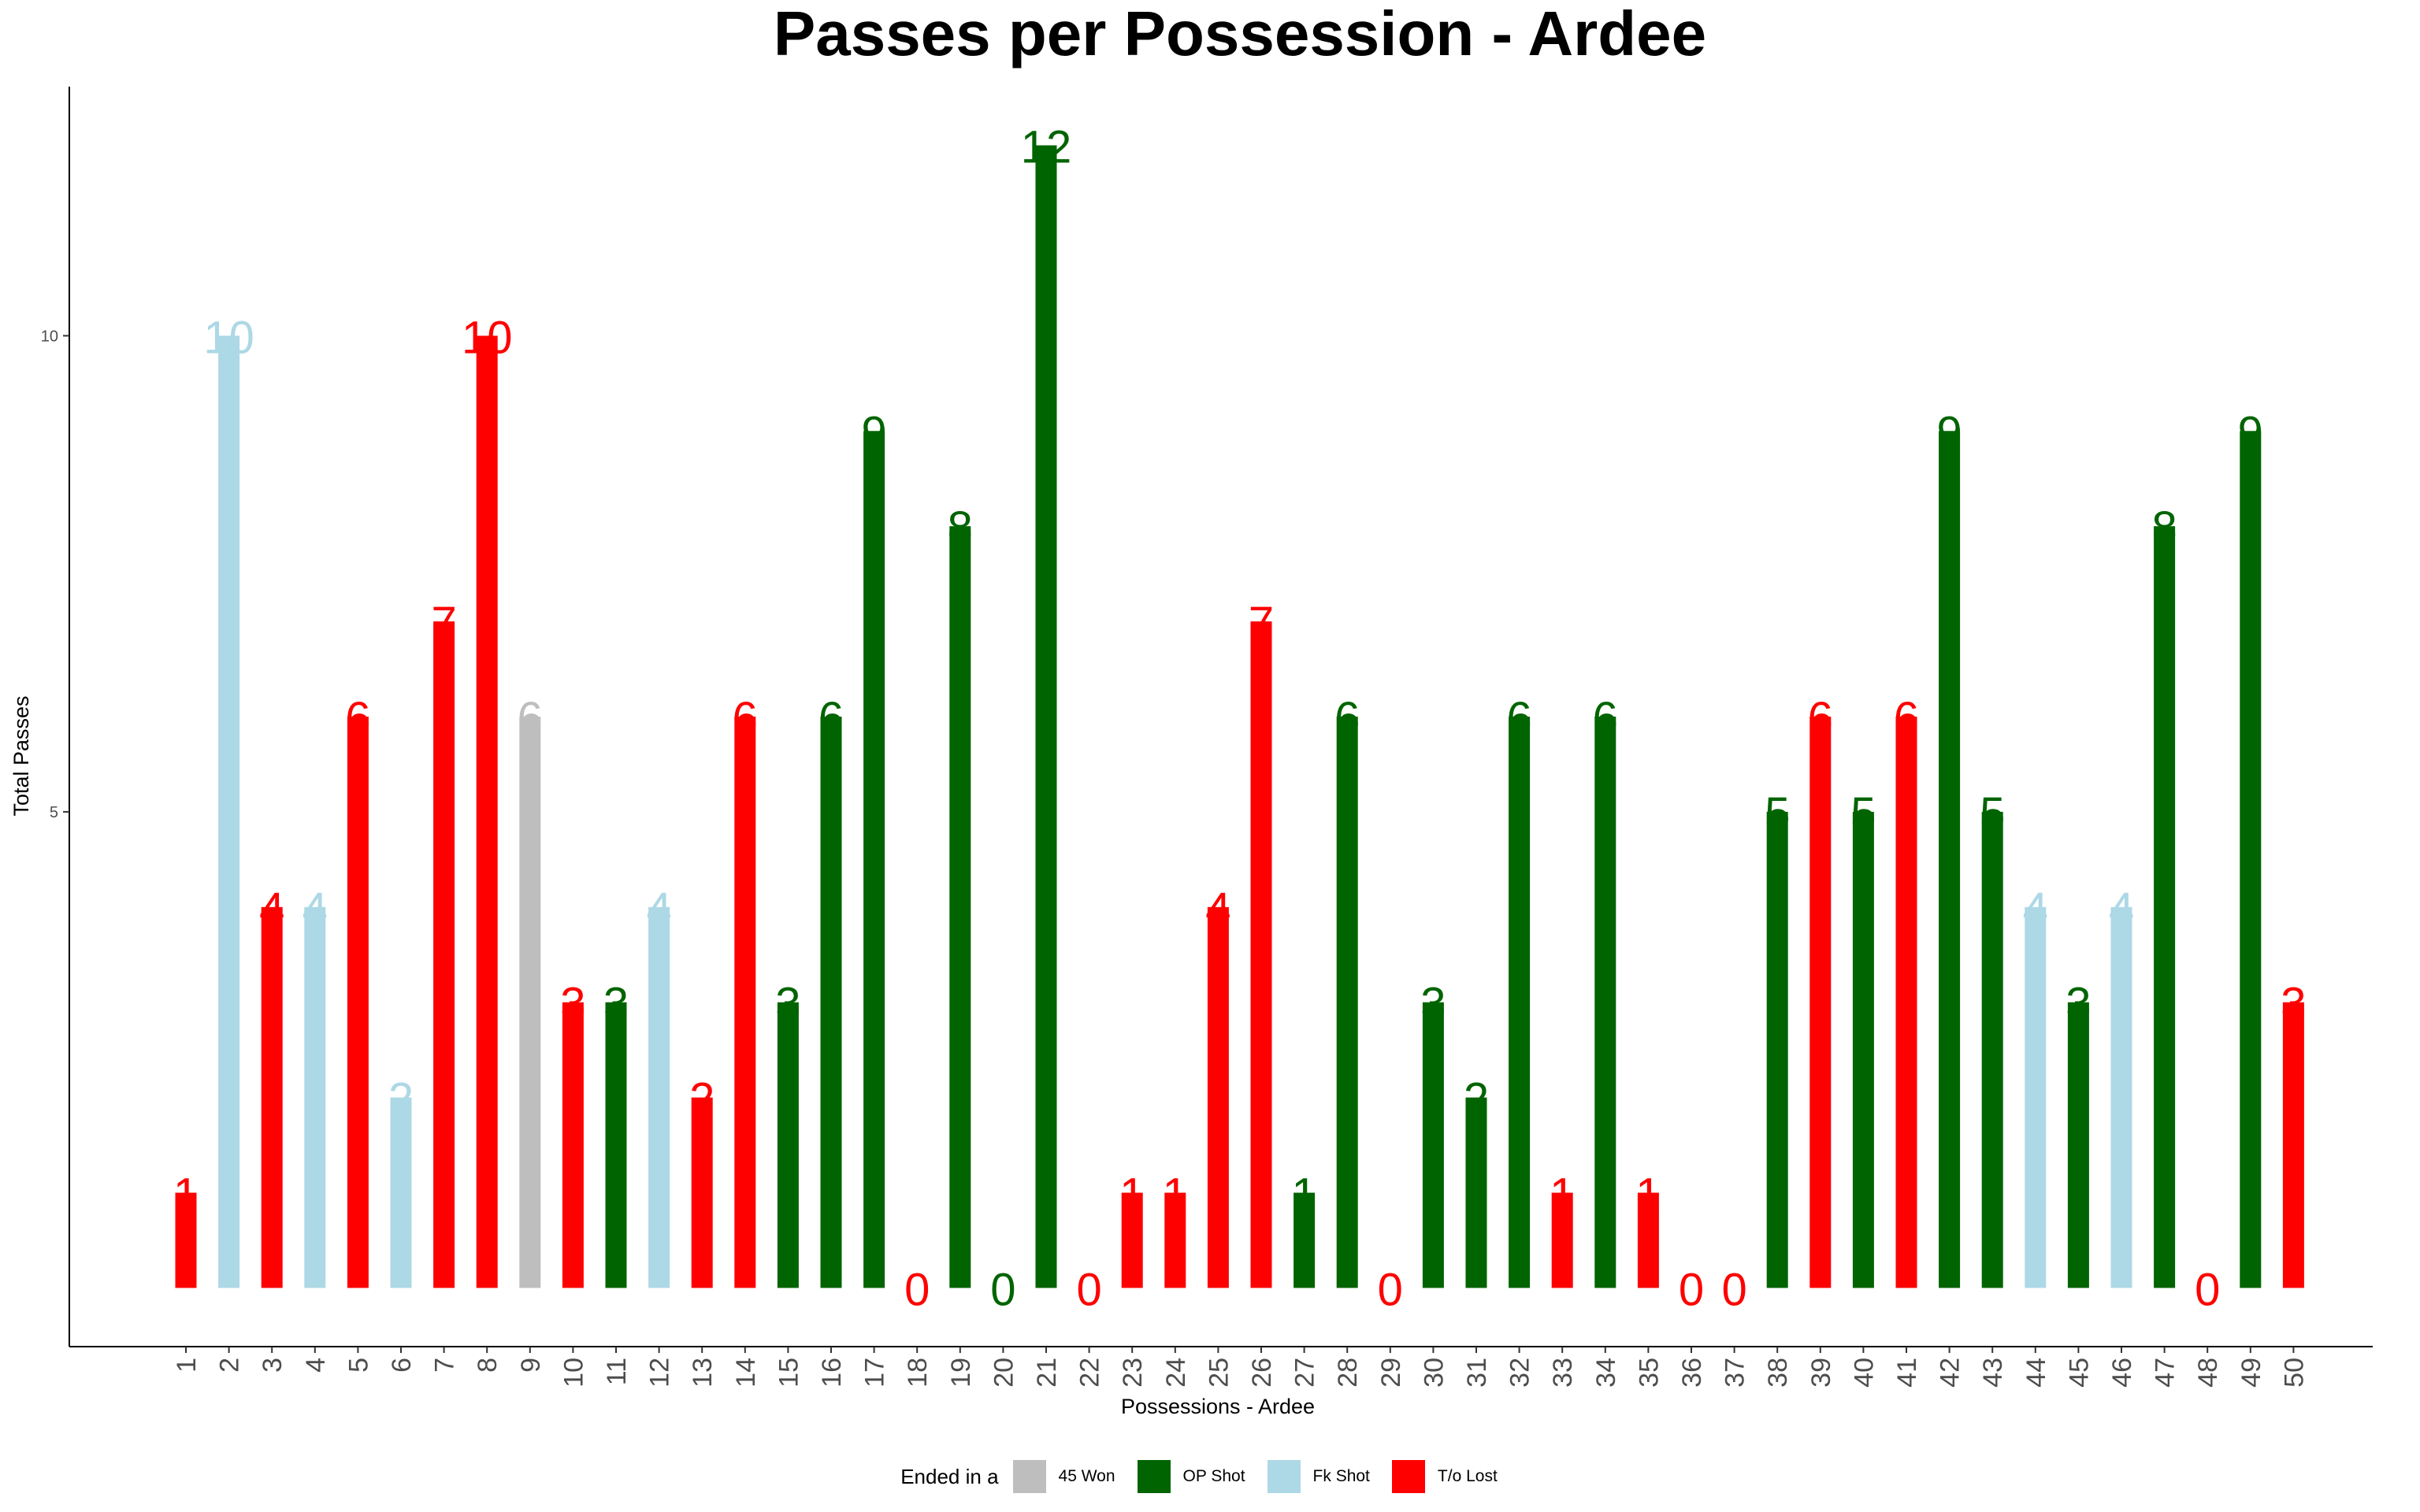  Describe the element at coordinates (1408, 1476) in the screenshot. I see `legend-key-to-lost` at that location.